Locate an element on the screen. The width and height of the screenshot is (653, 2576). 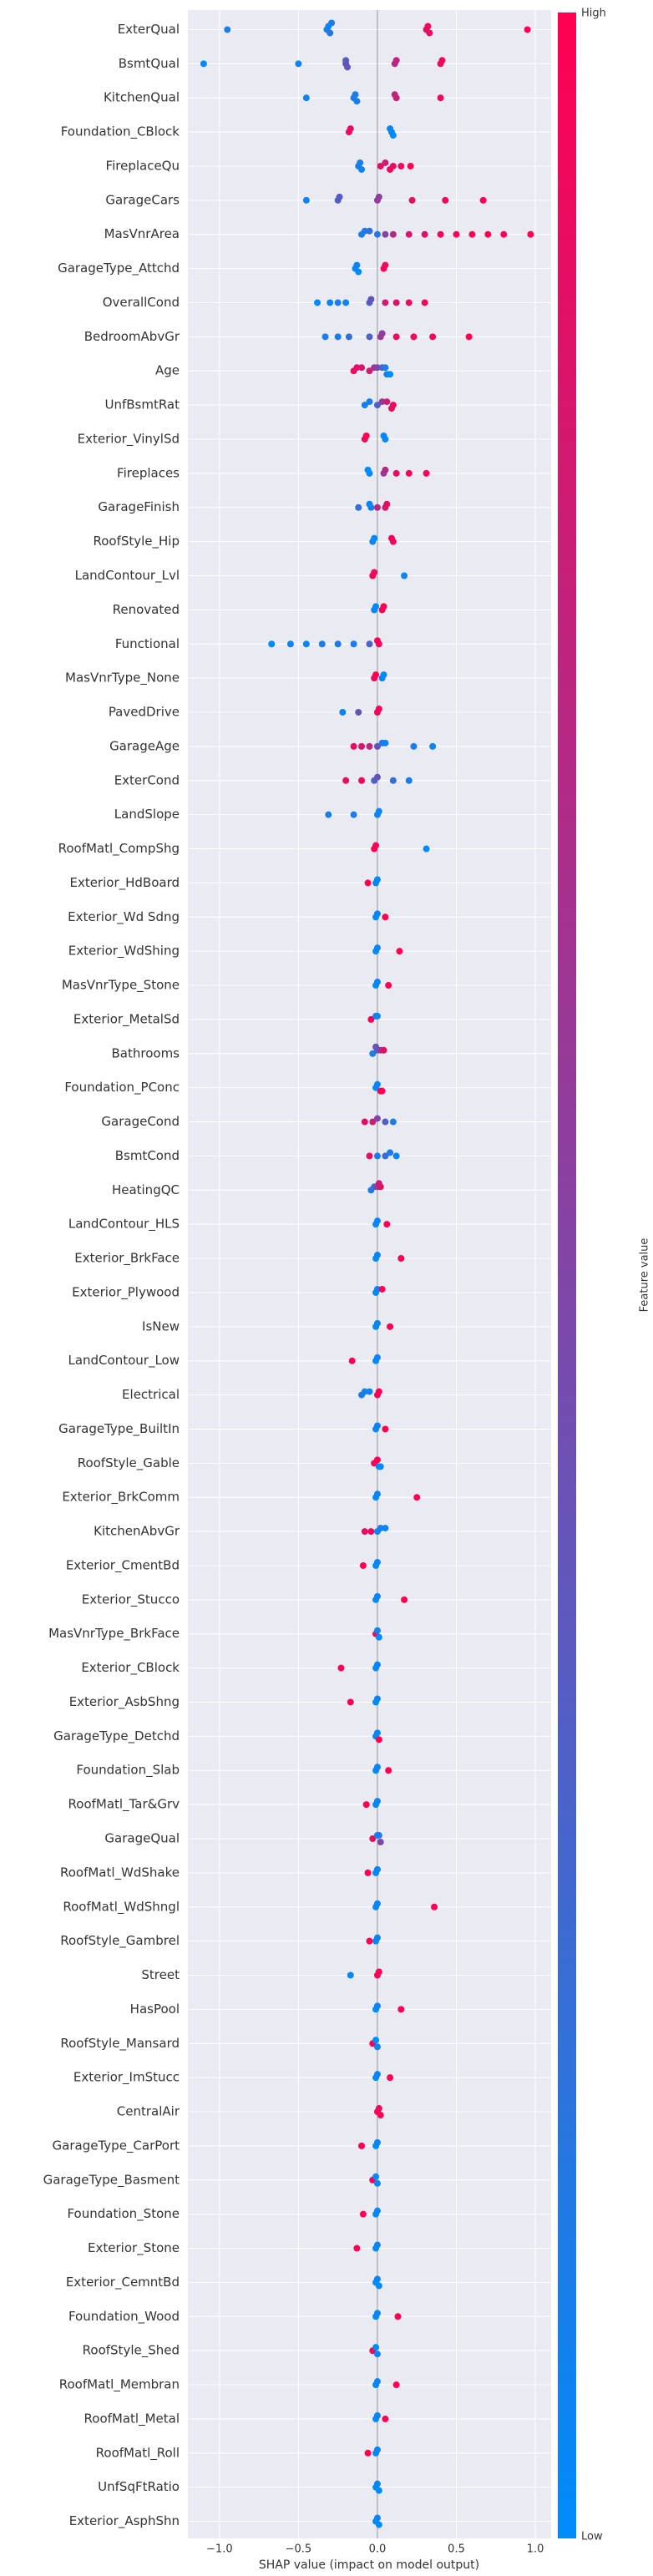
feature-label: LandContour_Lvl is located at coordinates (127, 576).